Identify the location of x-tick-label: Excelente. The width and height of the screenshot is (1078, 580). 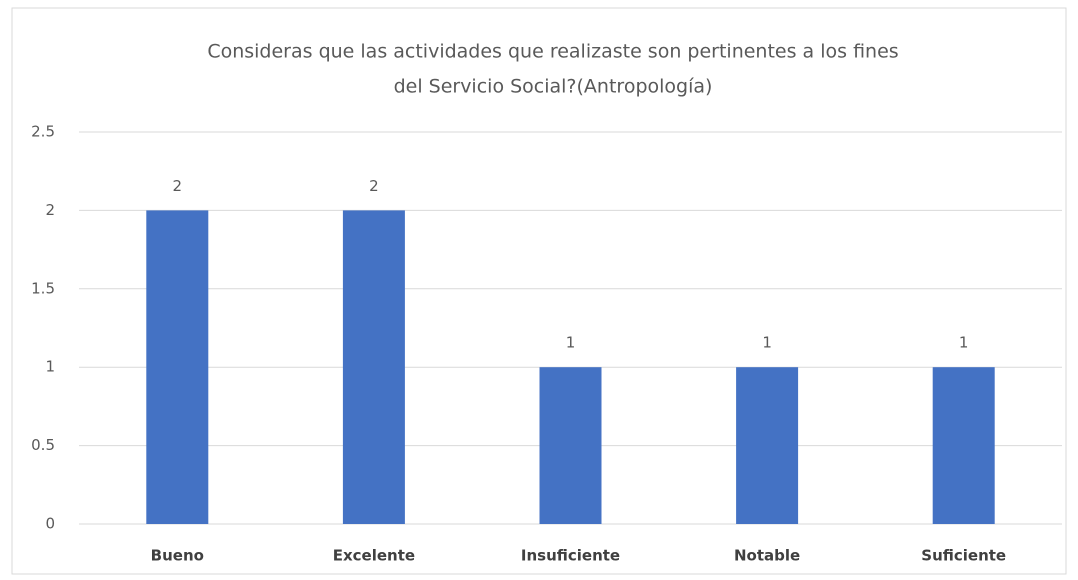
(374, 556).